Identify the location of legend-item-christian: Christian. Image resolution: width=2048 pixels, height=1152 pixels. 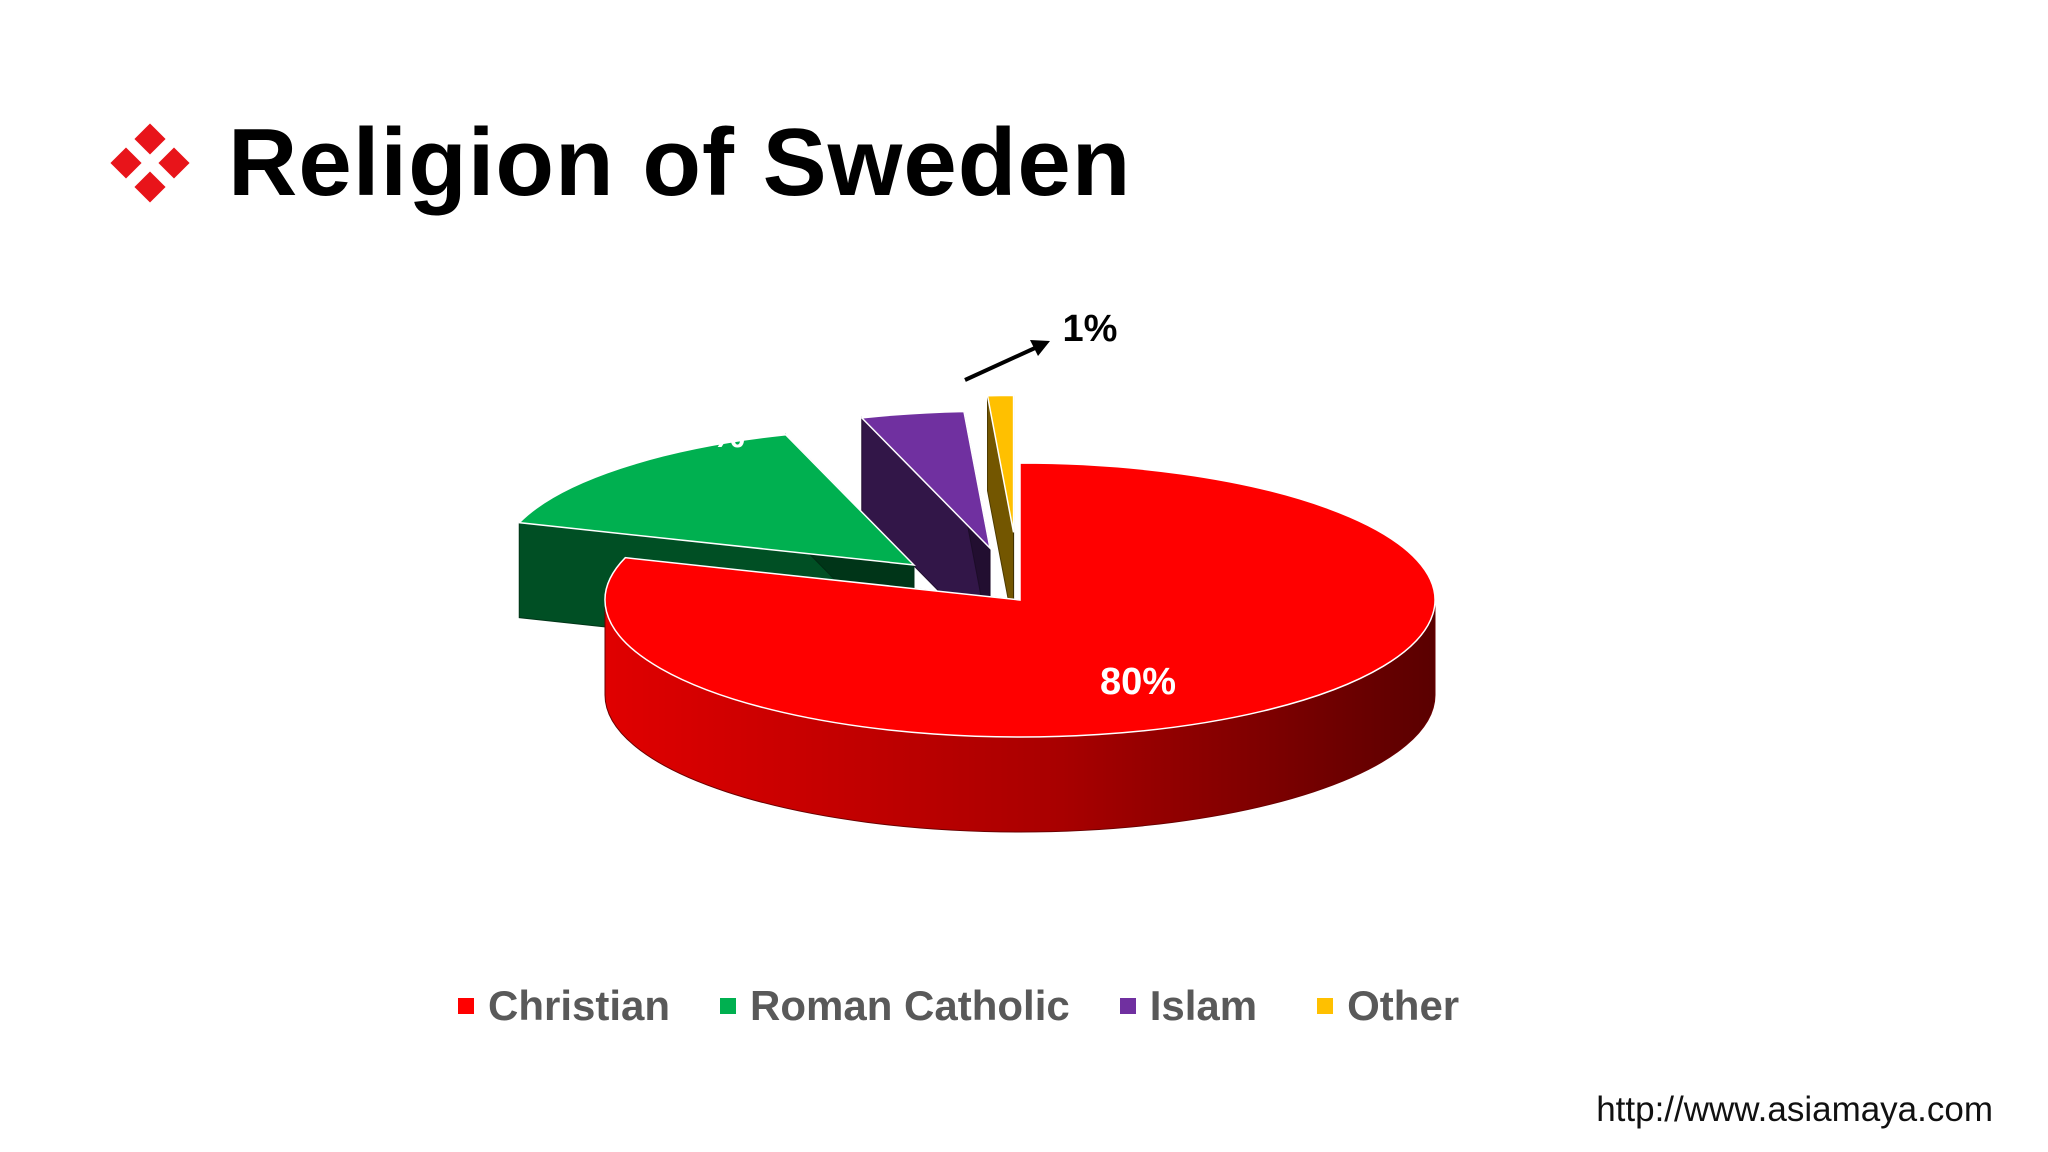
(564, 1006).